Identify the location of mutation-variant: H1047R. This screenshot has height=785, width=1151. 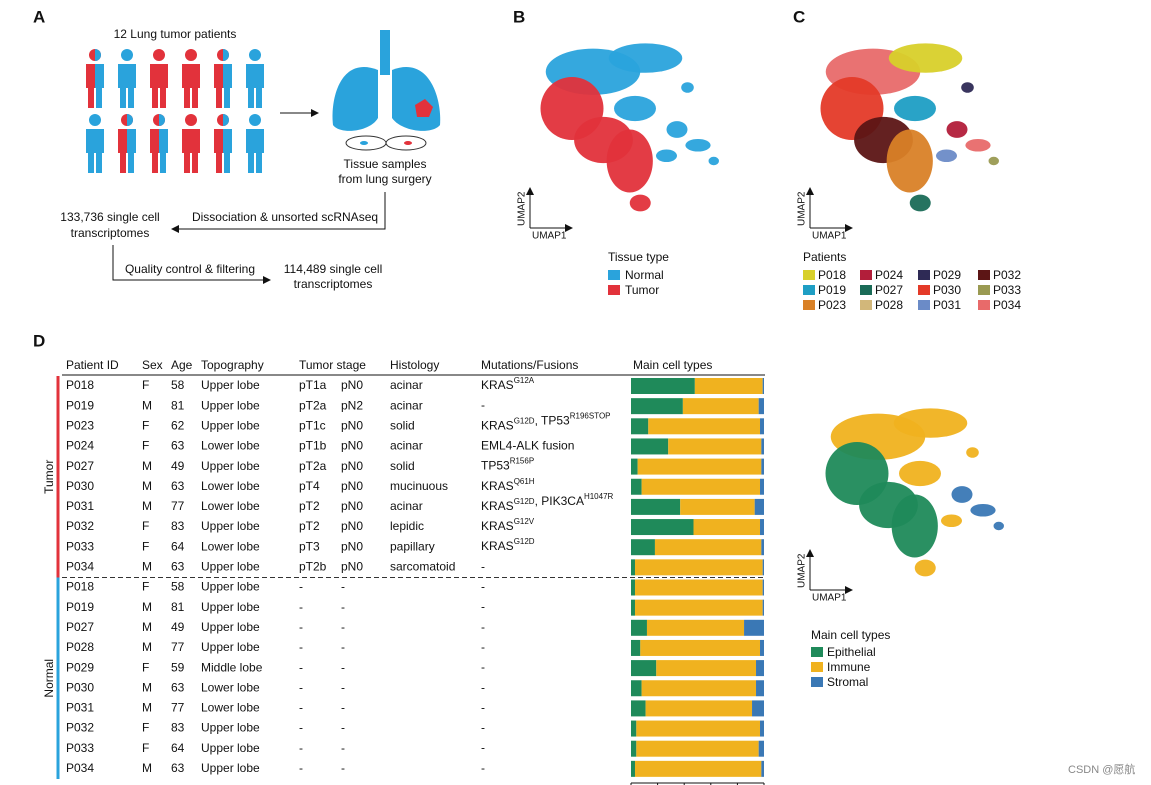
(599, 496).